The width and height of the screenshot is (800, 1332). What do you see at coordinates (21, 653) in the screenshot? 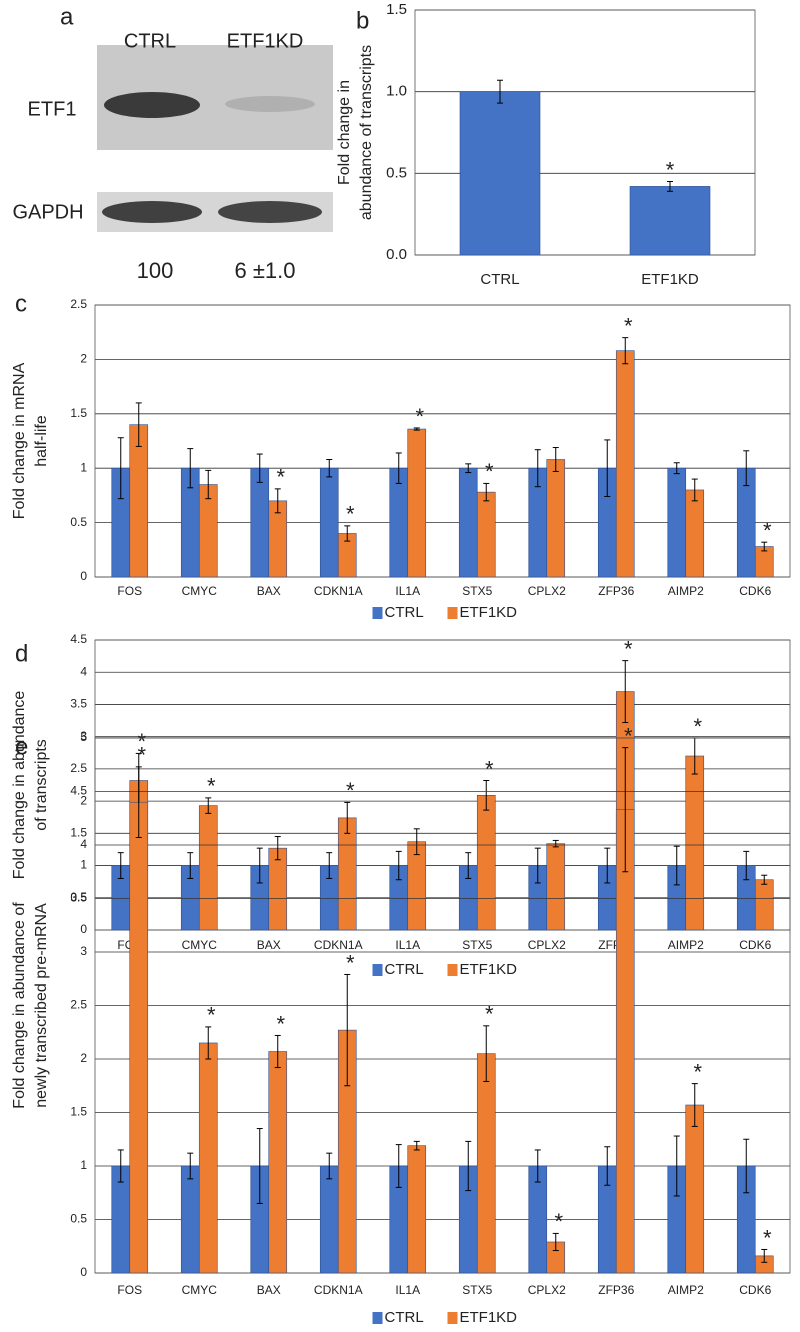
I see `panel-label: d` at bounding box center [21, 653].